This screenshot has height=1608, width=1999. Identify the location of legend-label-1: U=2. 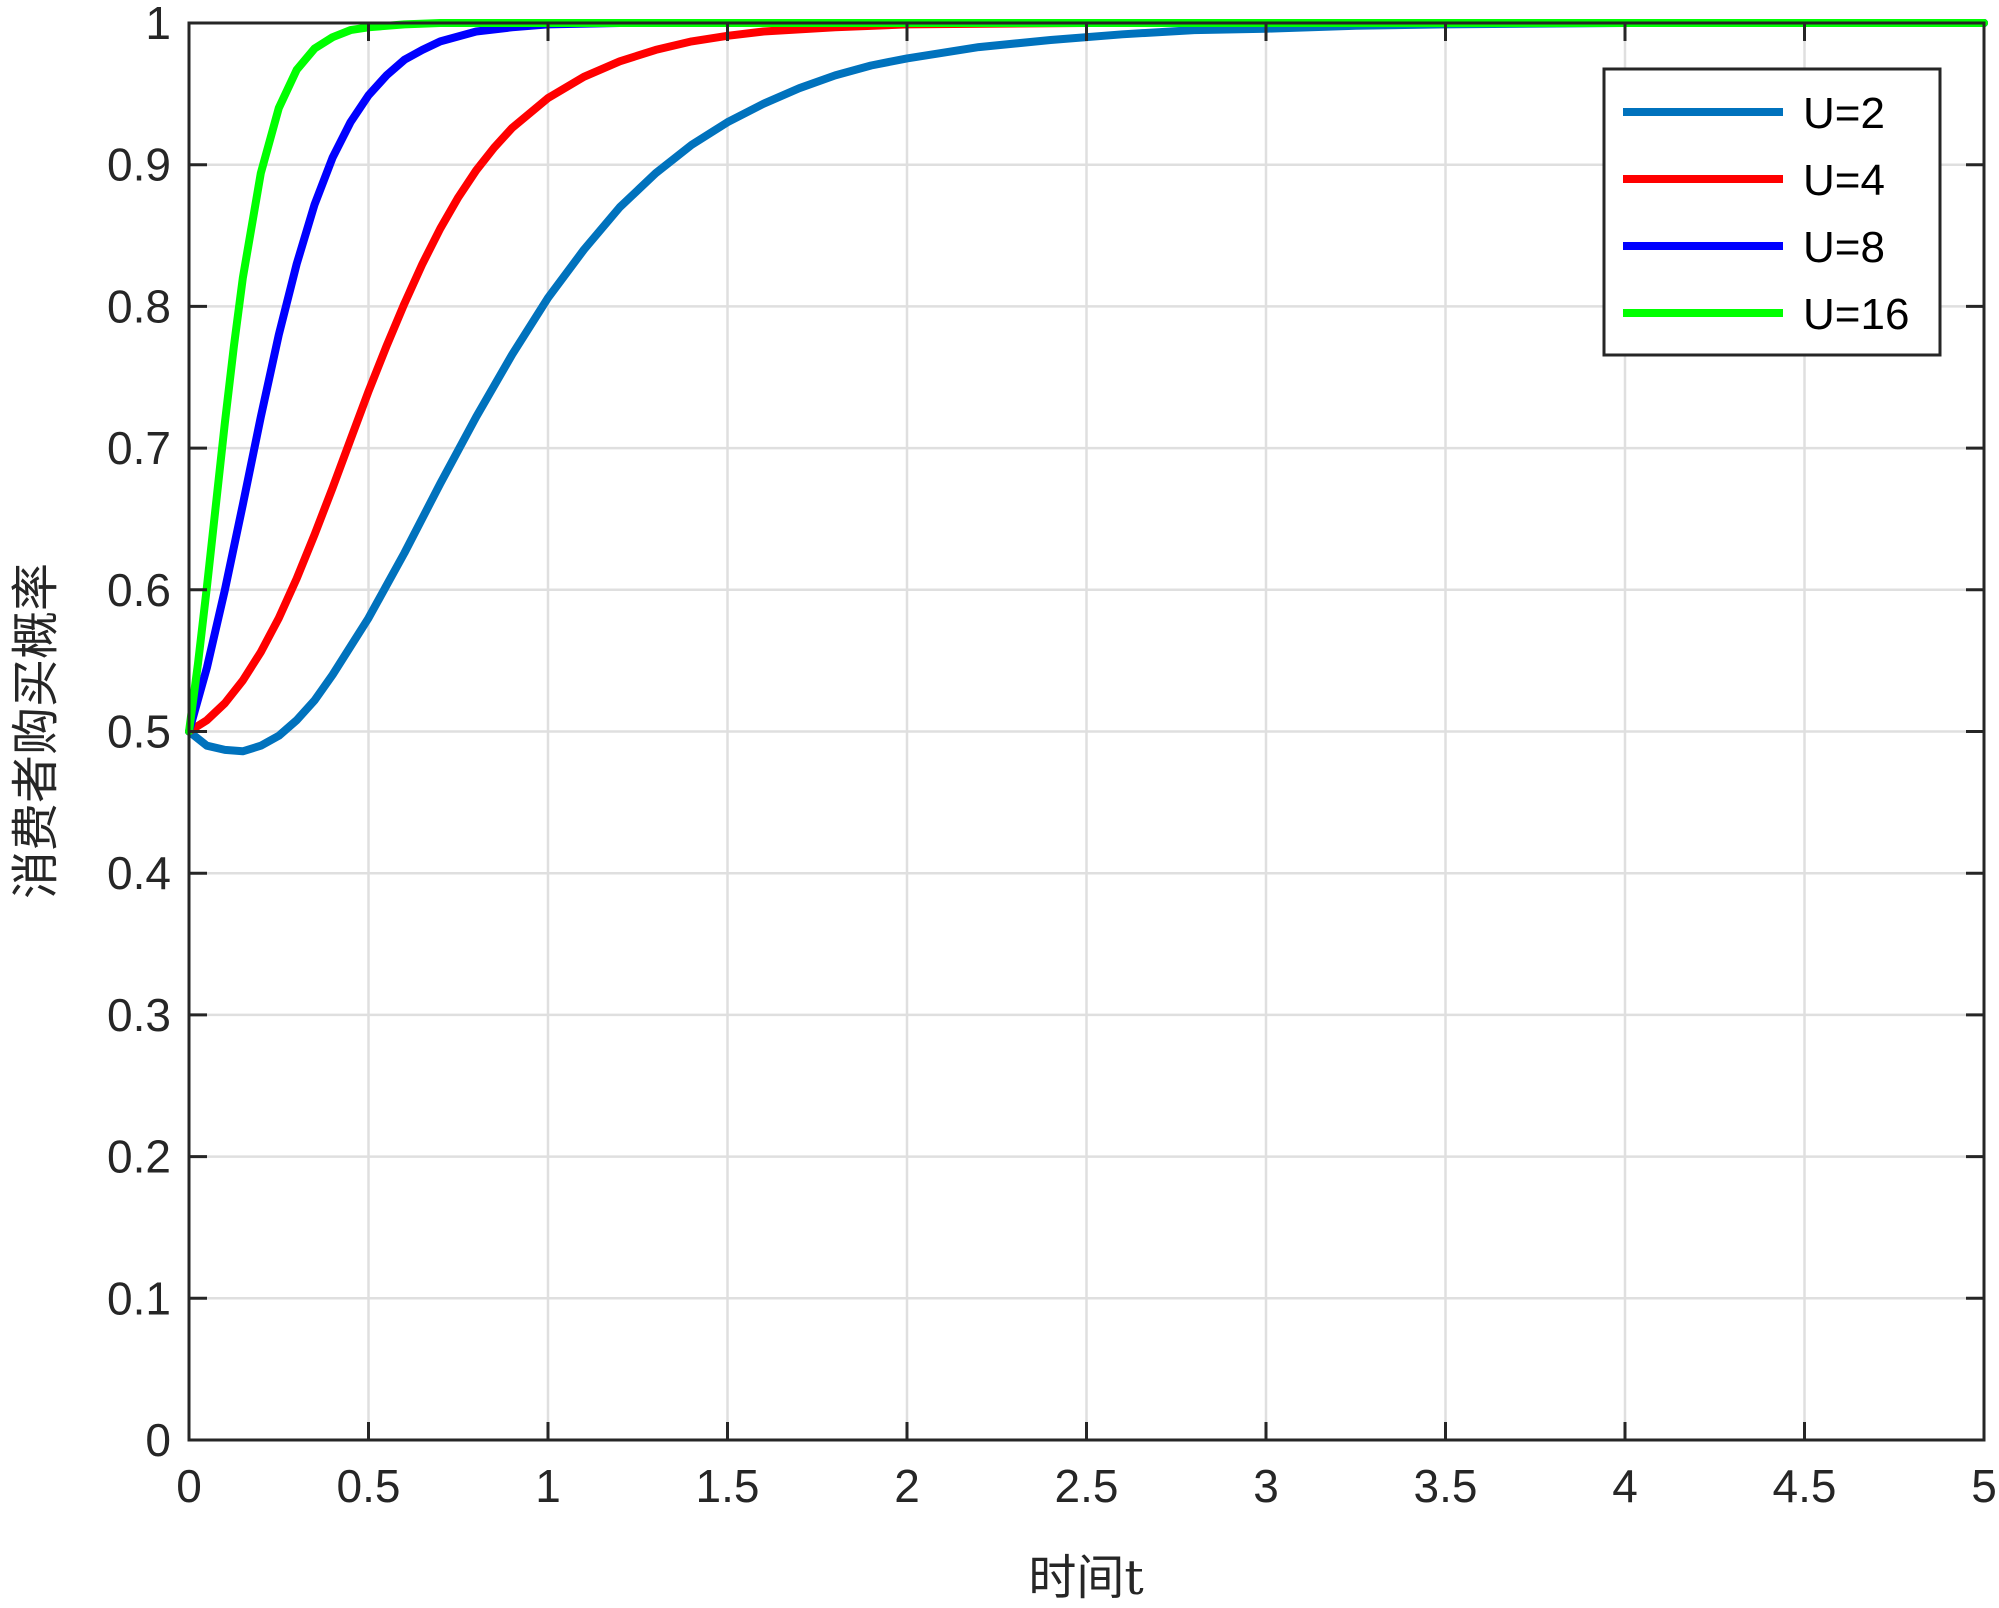
(1844, 113).